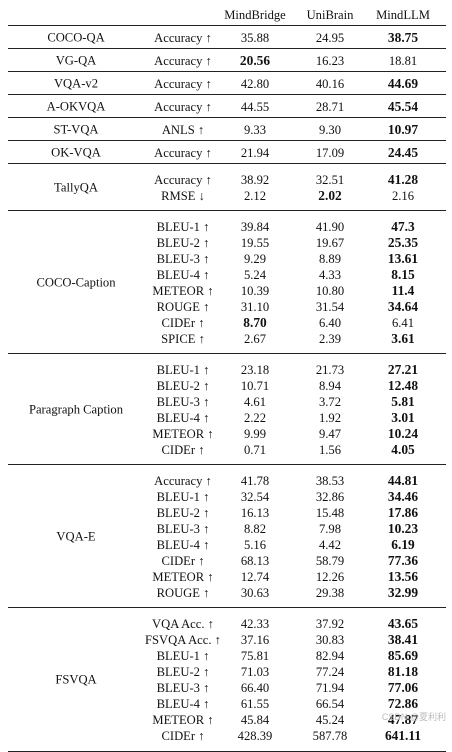 This screenshot has width=452, height=752. I want to click on value-unibrain: 9.47, so click(330, 434).